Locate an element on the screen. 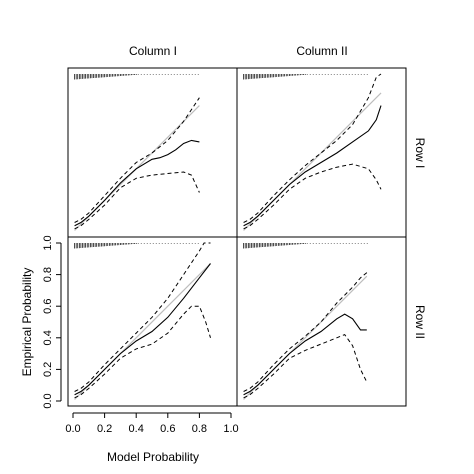 The width and height of the screenshot is (474, 474). panel-4-lower-band is located at coordinates (305, 366).